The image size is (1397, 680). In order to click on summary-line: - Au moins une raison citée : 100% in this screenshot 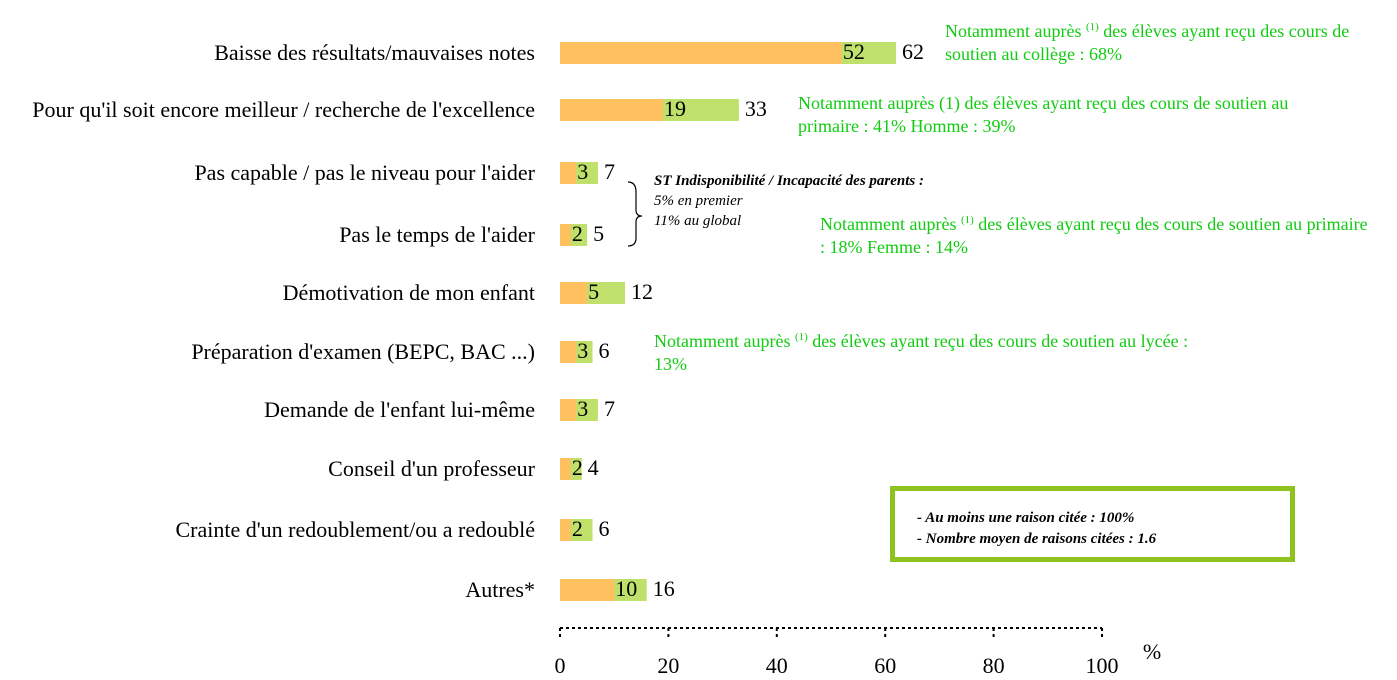, I will do `click(1026, 518)`.